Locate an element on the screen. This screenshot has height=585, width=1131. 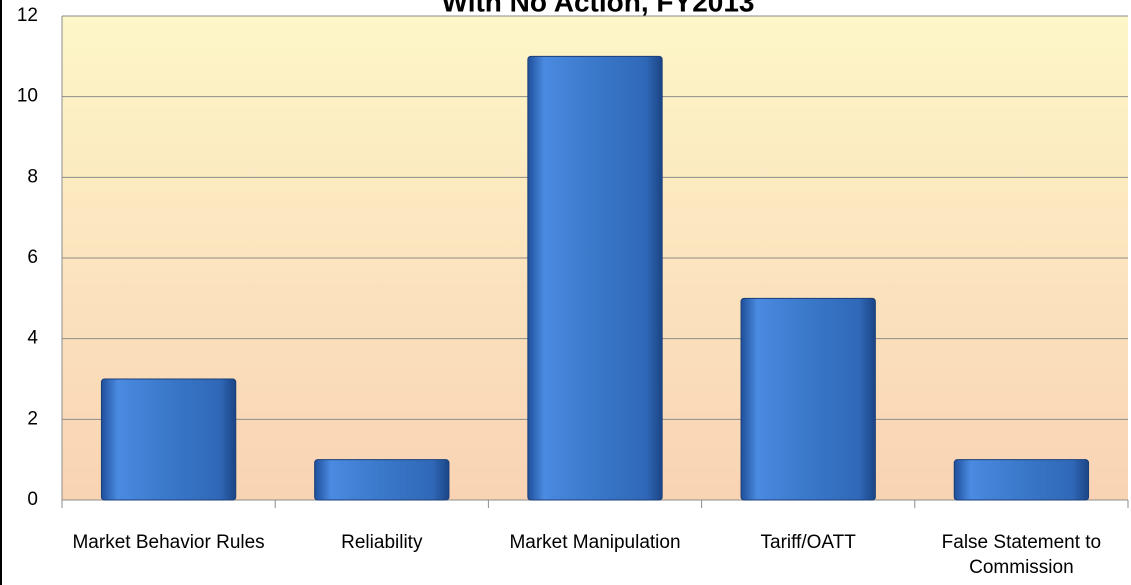
y-tick-label: 0 is located at coordinates (32, 499).